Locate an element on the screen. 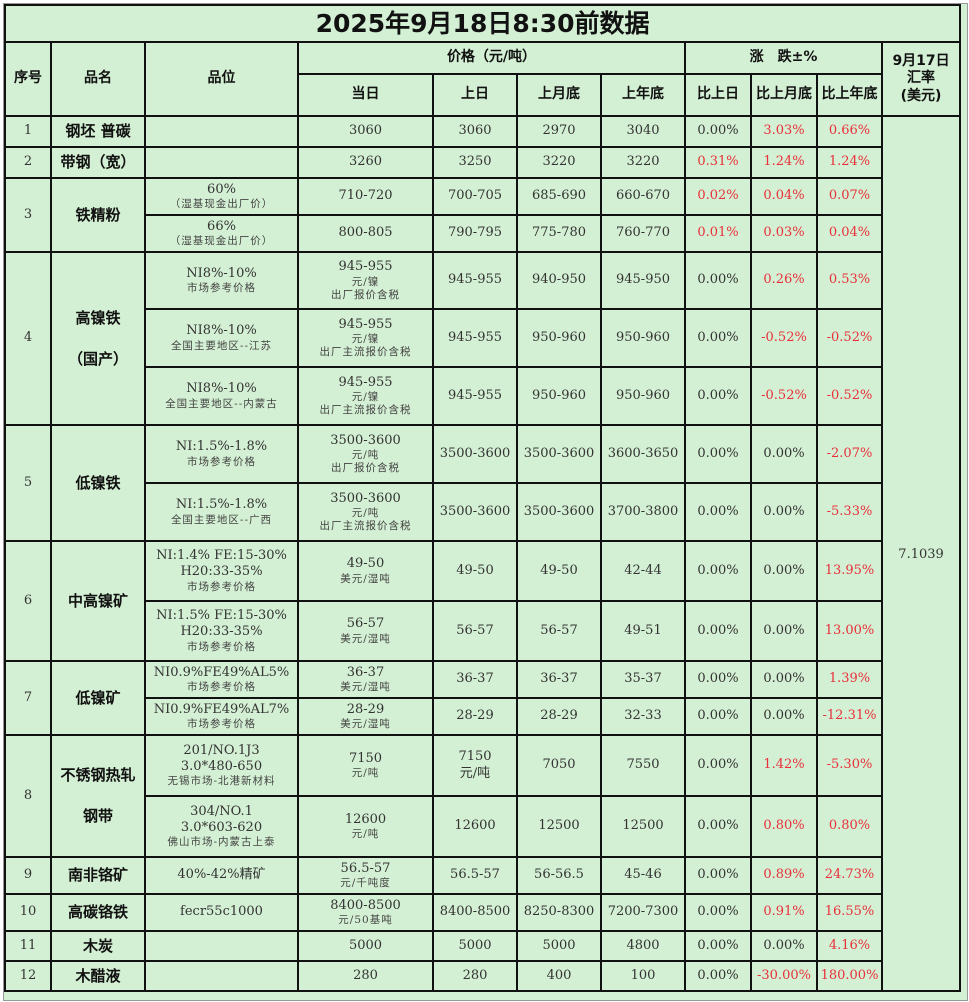  exchange-rate-value: 7.1039 is located at coordinates (921, 554).